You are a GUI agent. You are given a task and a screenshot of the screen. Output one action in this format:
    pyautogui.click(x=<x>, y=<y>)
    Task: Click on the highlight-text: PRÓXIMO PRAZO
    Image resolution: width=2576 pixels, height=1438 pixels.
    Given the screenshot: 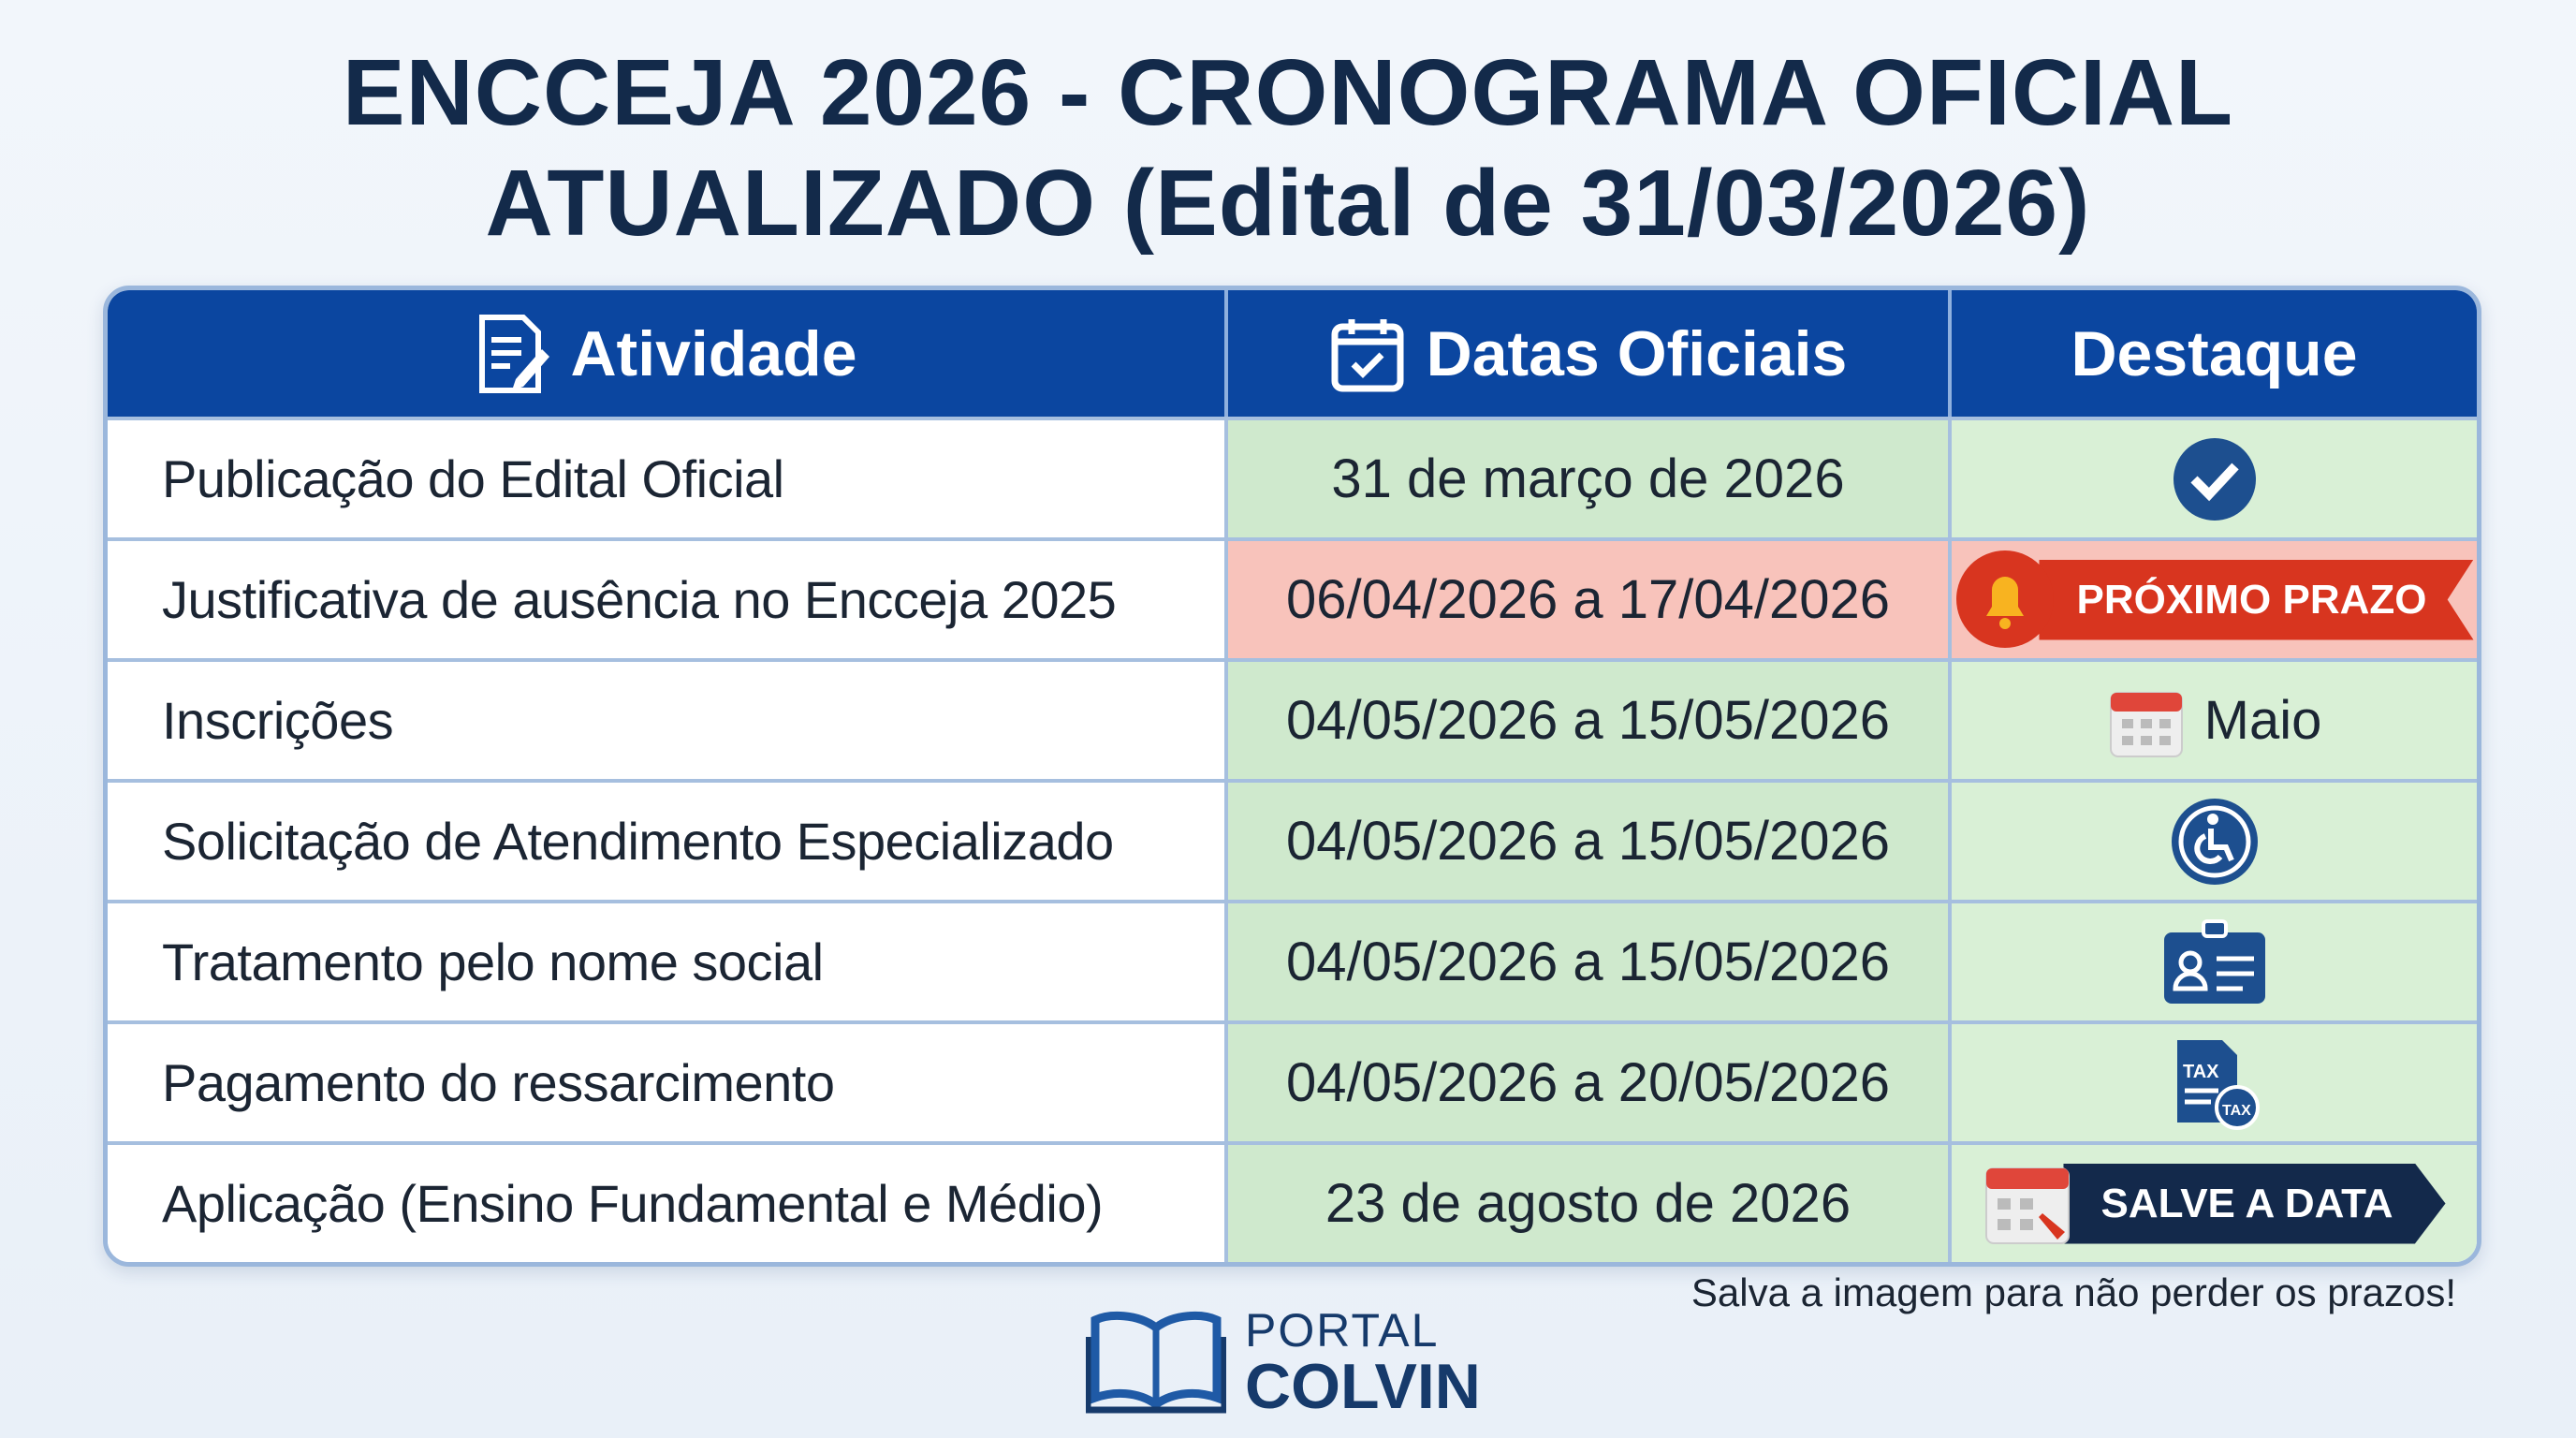 What is the action you would take?
    pyautogui.click(x=2251, y=599)
    